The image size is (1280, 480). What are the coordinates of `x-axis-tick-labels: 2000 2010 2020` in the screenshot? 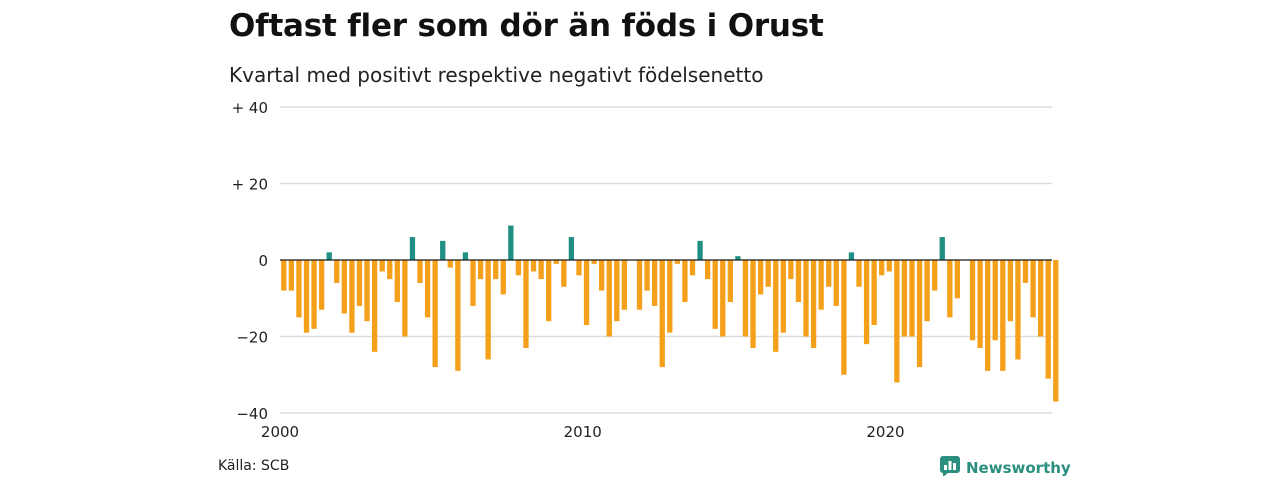 It's located at (583, 432).